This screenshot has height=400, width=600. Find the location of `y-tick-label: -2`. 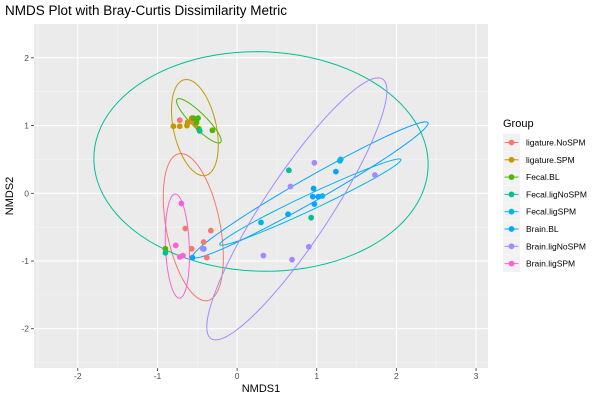

y-tick-label: -2 is located at coordinates (25, 329).